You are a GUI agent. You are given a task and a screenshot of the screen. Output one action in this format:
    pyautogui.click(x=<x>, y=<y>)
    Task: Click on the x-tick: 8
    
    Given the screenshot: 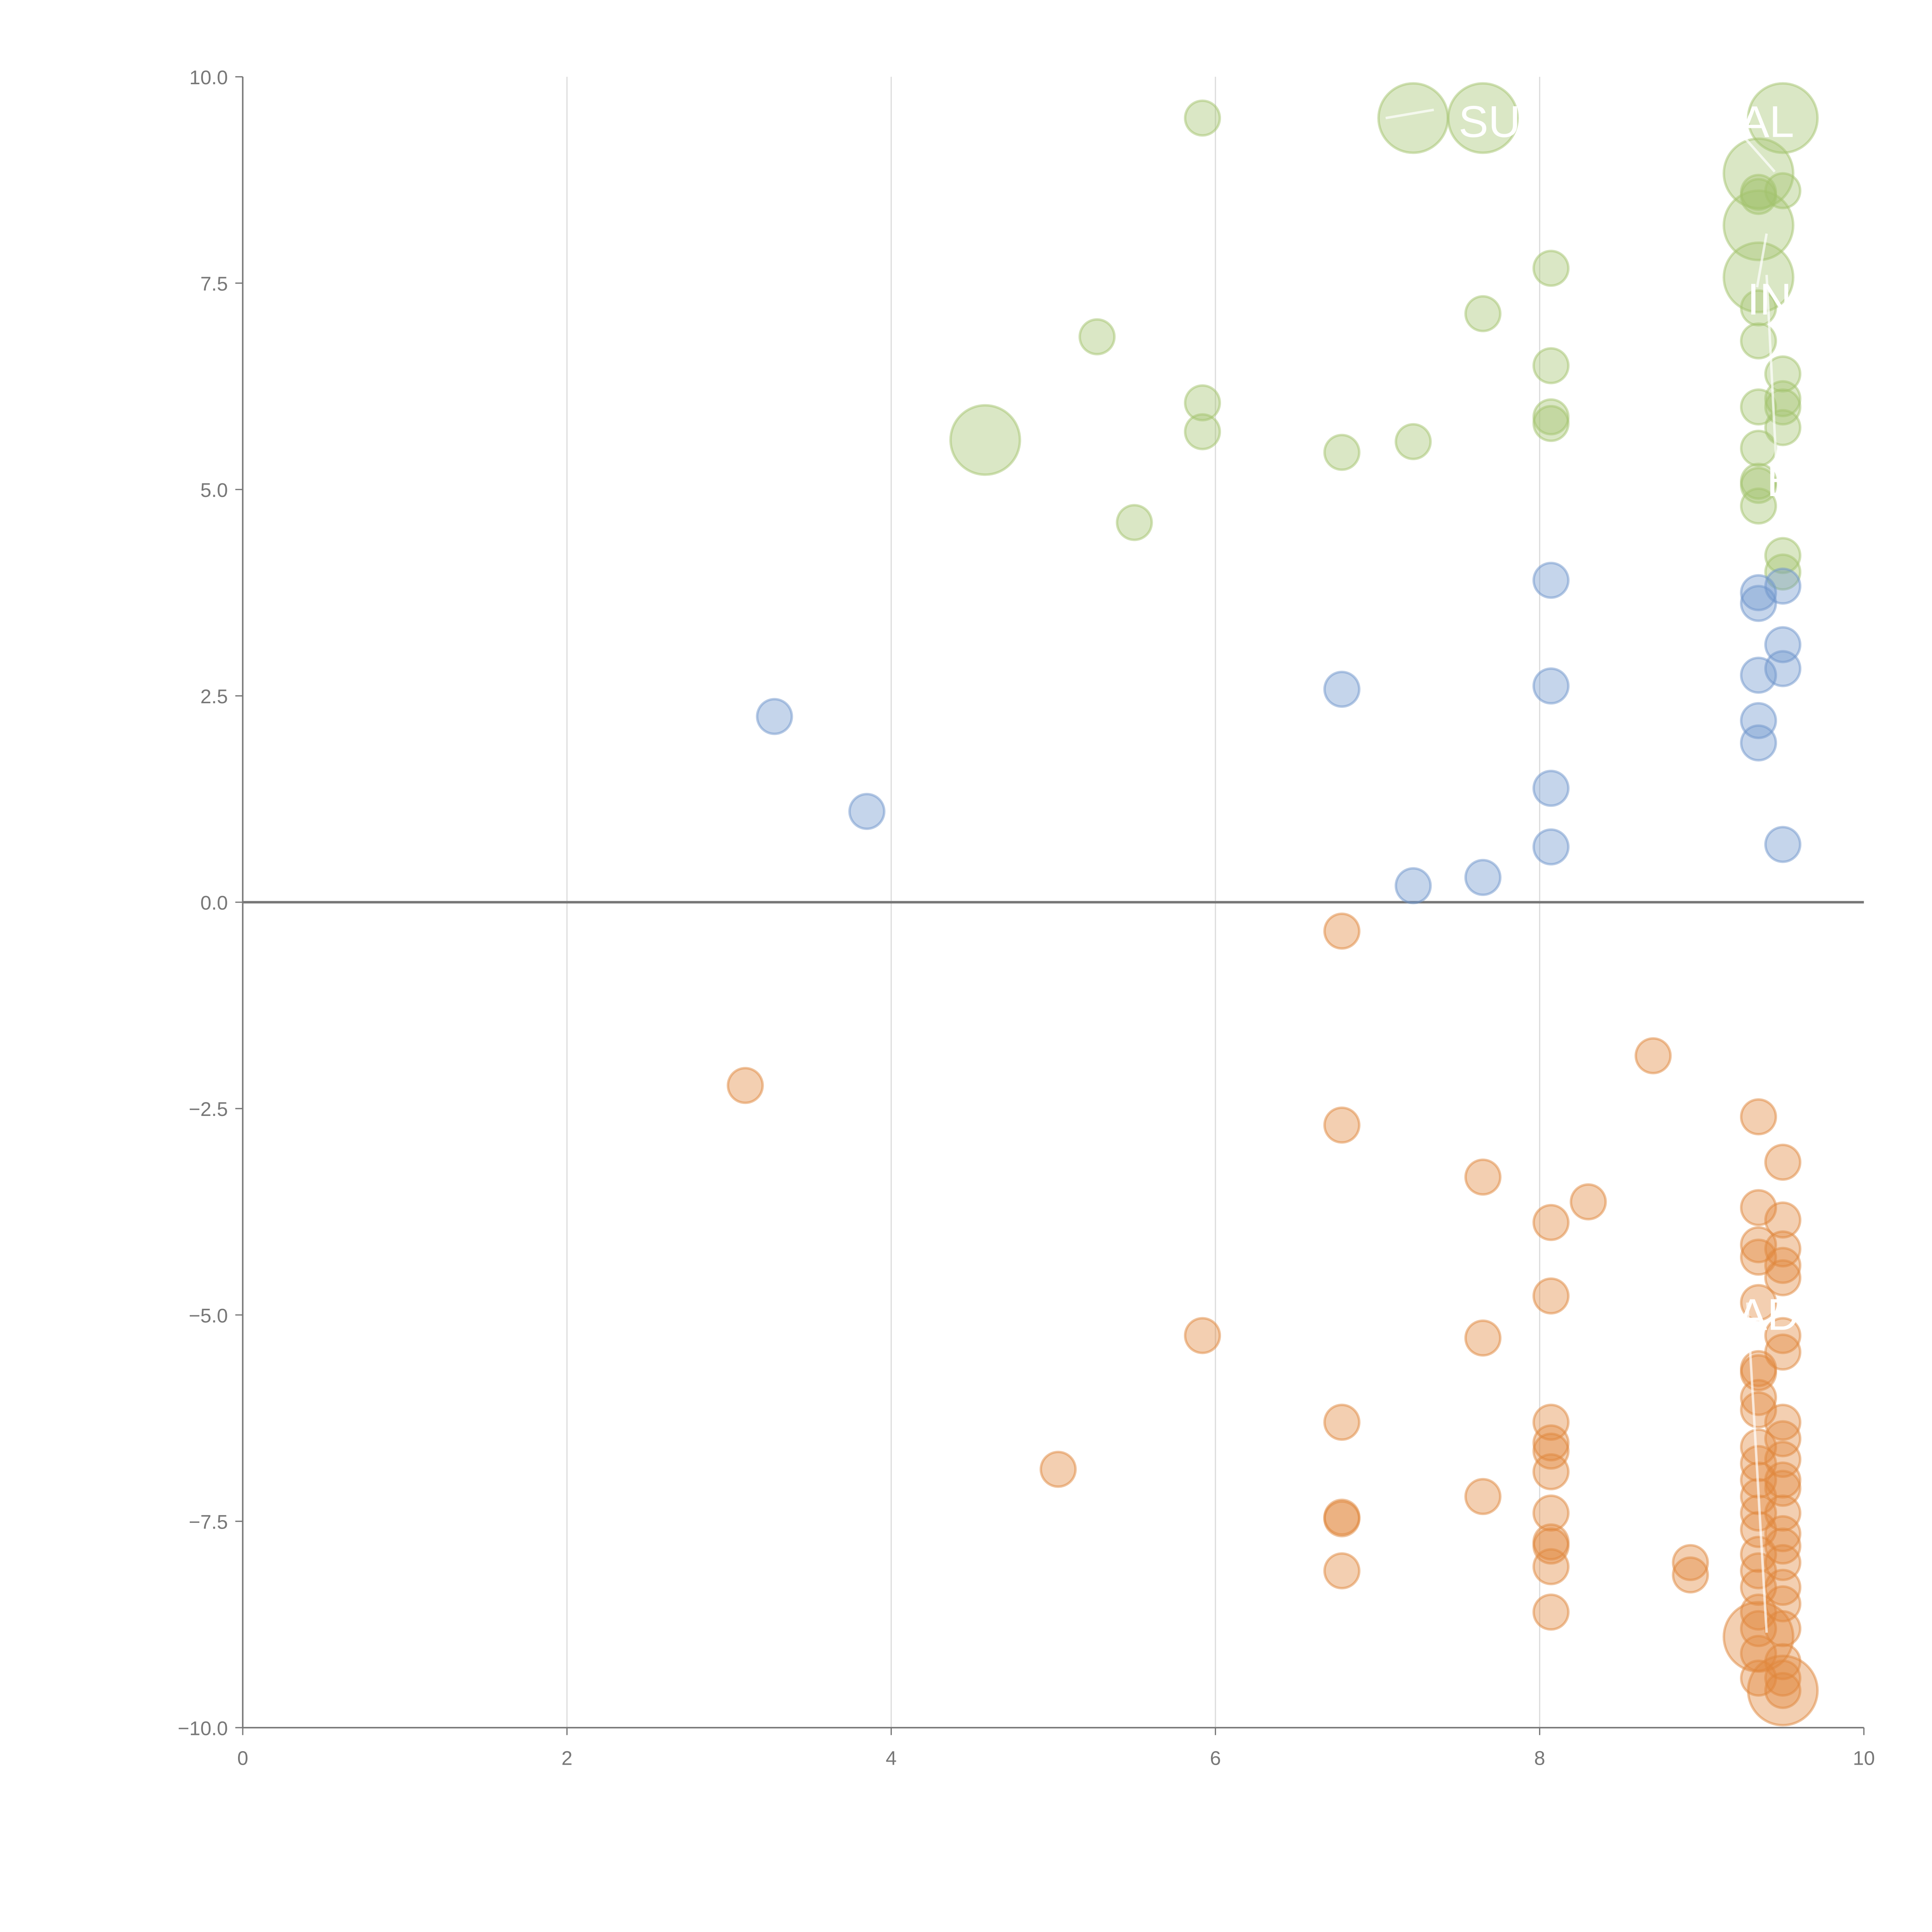 What is the action you would take?
    pyautogui.click(x=1540, y=1749)
    